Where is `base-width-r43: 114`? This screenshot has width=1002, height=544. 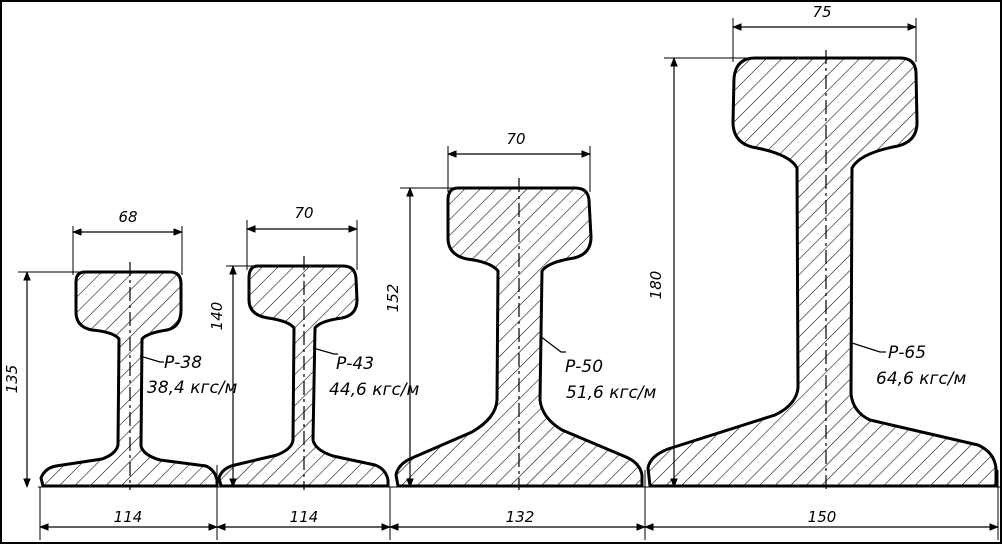 base-width-r43: 114 is located at coordinates (304, 517).